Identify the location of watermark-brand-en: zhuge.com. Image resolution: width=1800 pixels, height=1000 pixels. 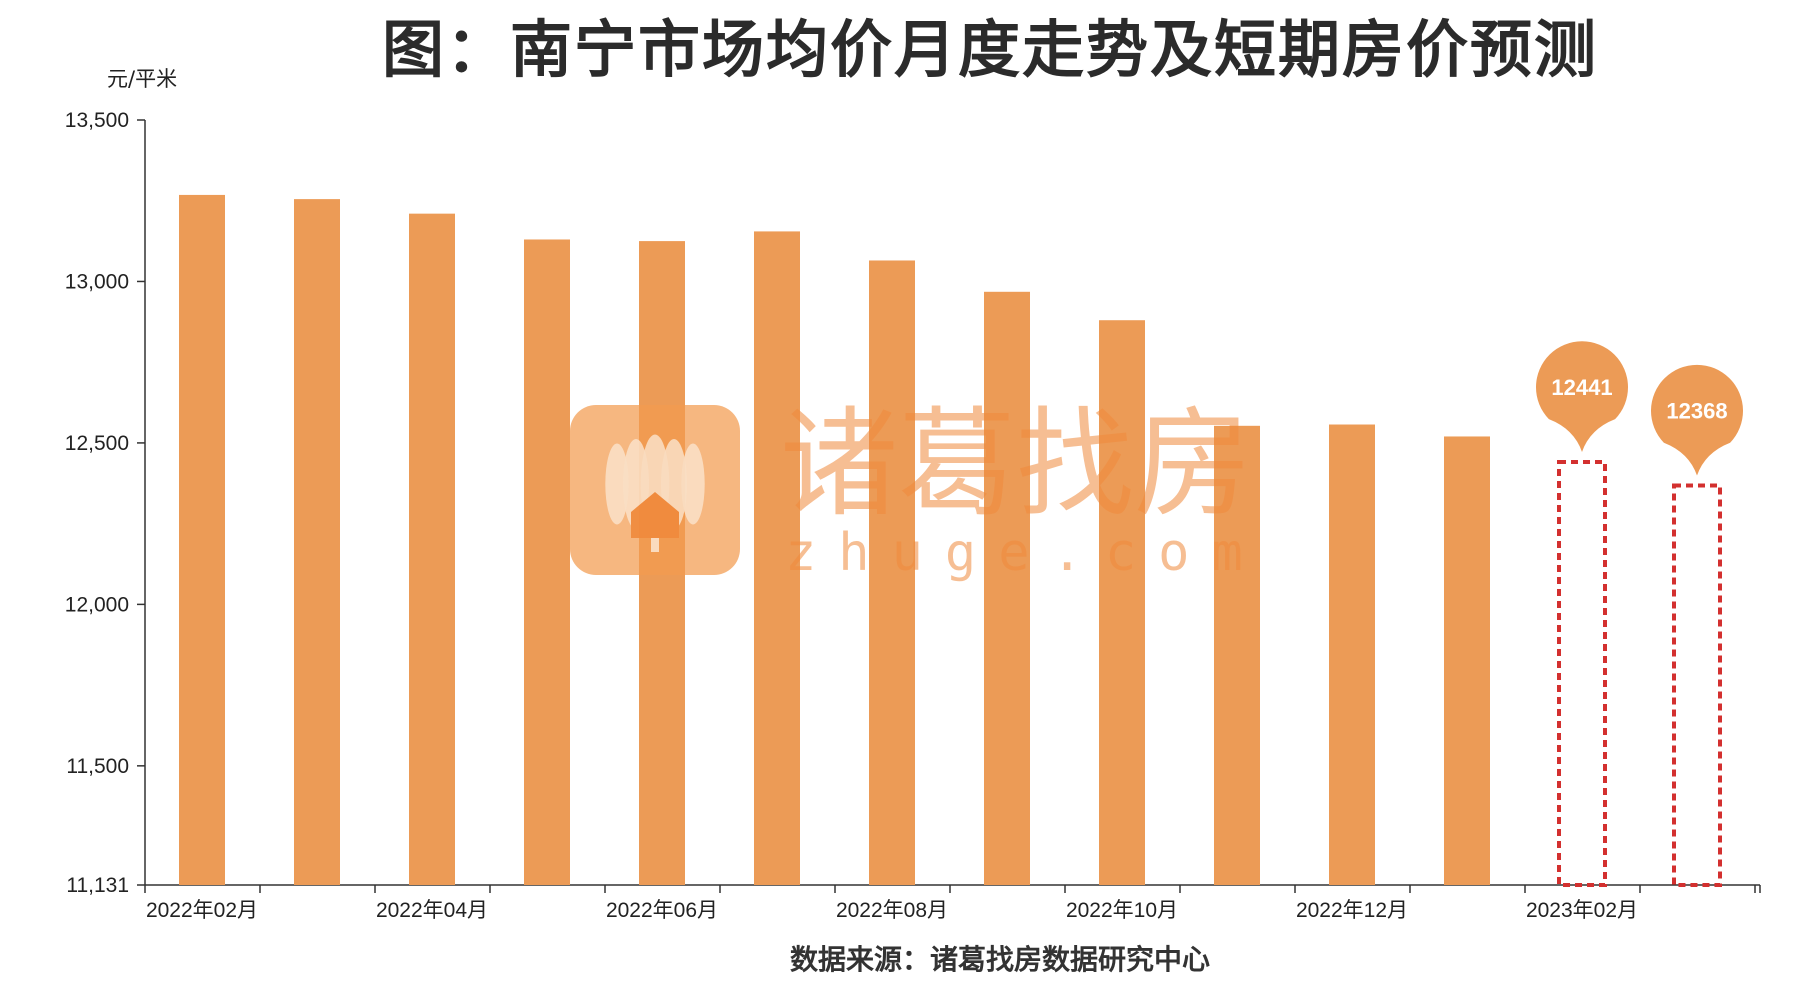
(1025, 553).